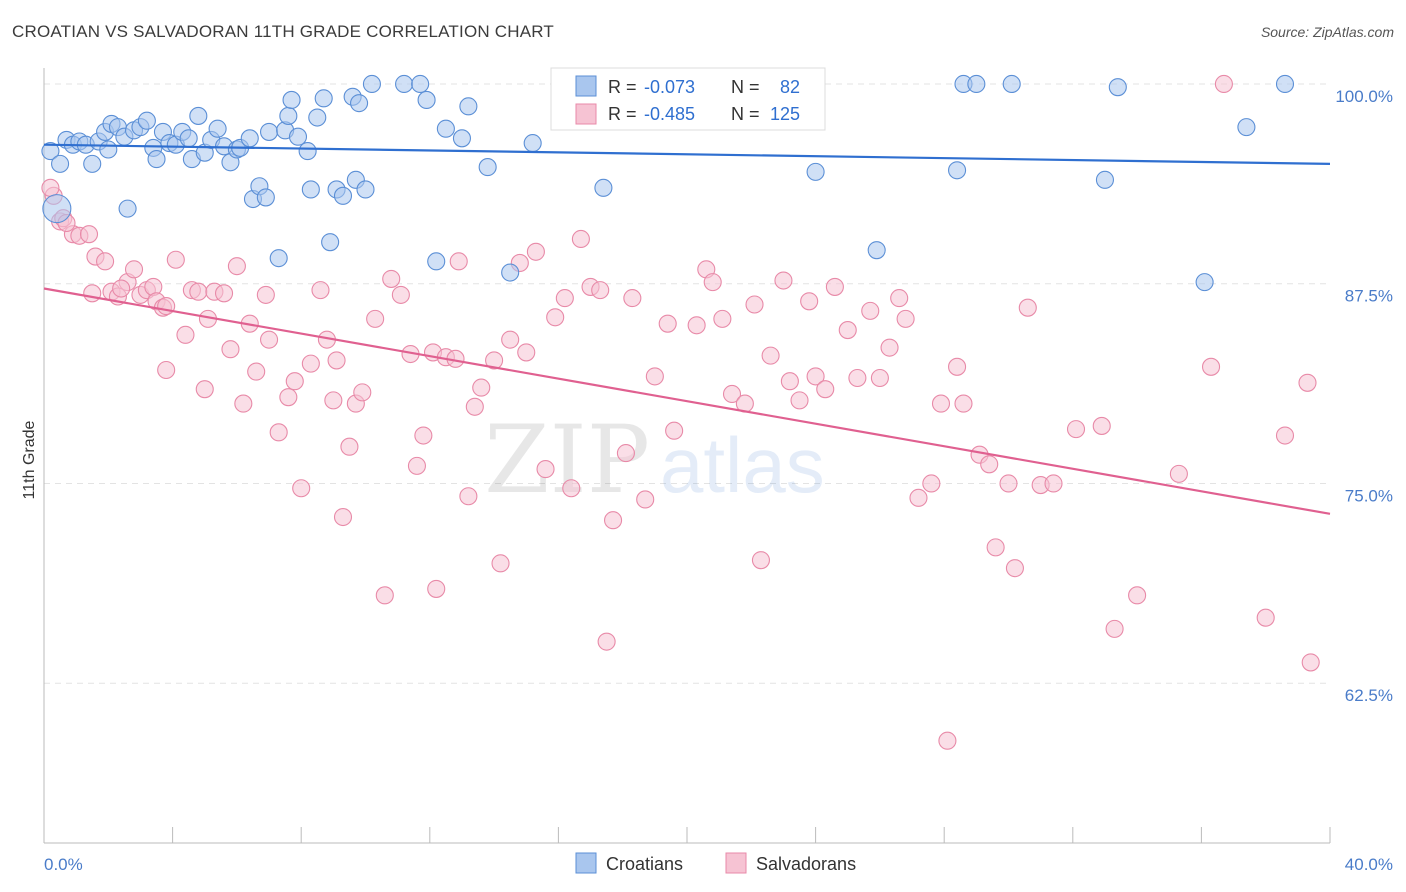  I want to click on legend-n-label-1: N =, so click(745, 87).